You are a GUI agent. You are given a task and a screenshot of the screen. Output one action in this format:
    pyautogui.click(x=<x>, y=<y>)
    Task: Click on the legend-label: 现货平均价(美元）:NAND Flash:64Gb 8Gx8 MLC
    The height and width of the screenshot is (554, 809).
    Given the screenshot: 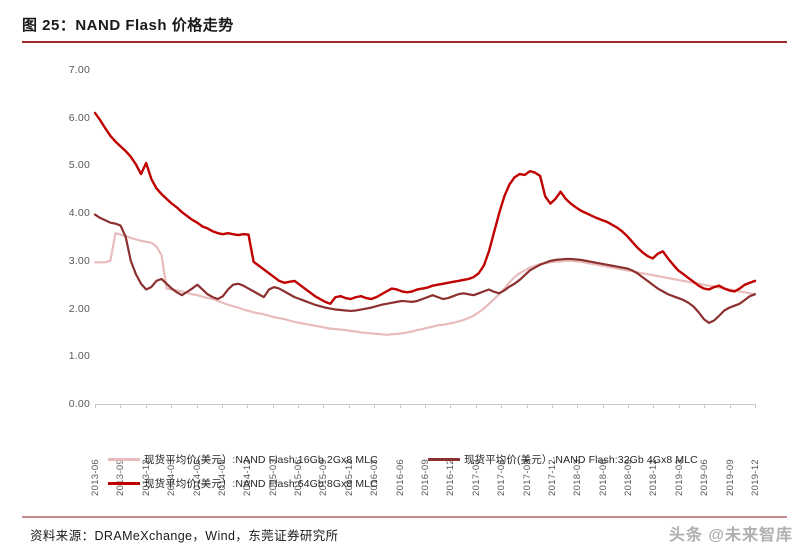 What is the action you would take?
    pyautogui.click(x=261, y=484)
    